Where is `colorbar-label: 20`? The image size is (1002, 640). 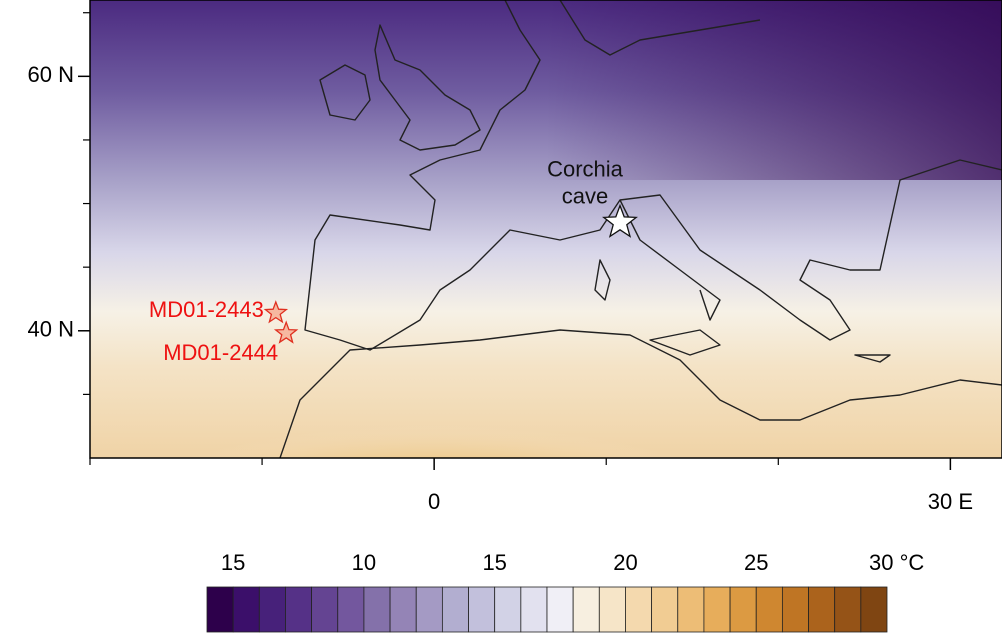
colorbar-label: 20 is located at coordinates (625, 562).